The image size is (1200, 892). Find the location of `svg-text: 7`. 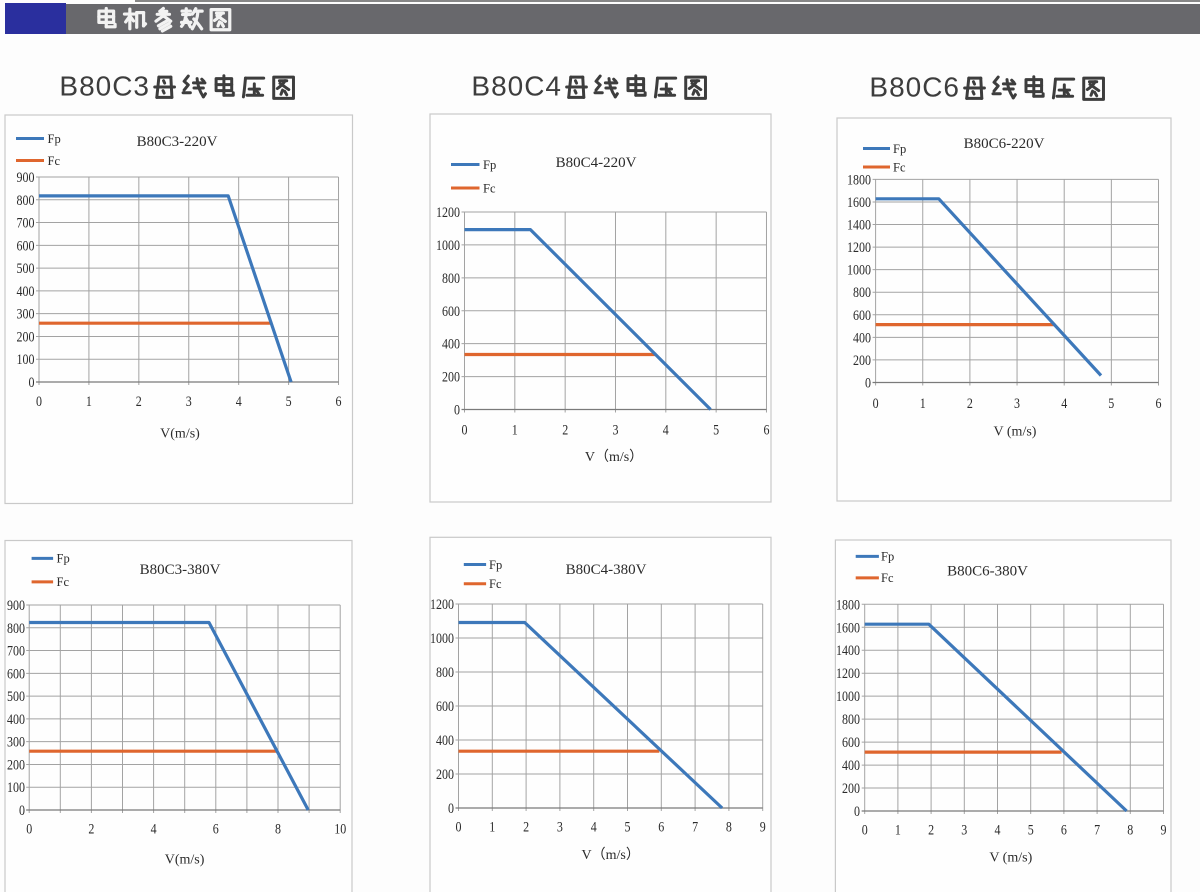

svg-text: 7 is located at coordinates (1097, 831).